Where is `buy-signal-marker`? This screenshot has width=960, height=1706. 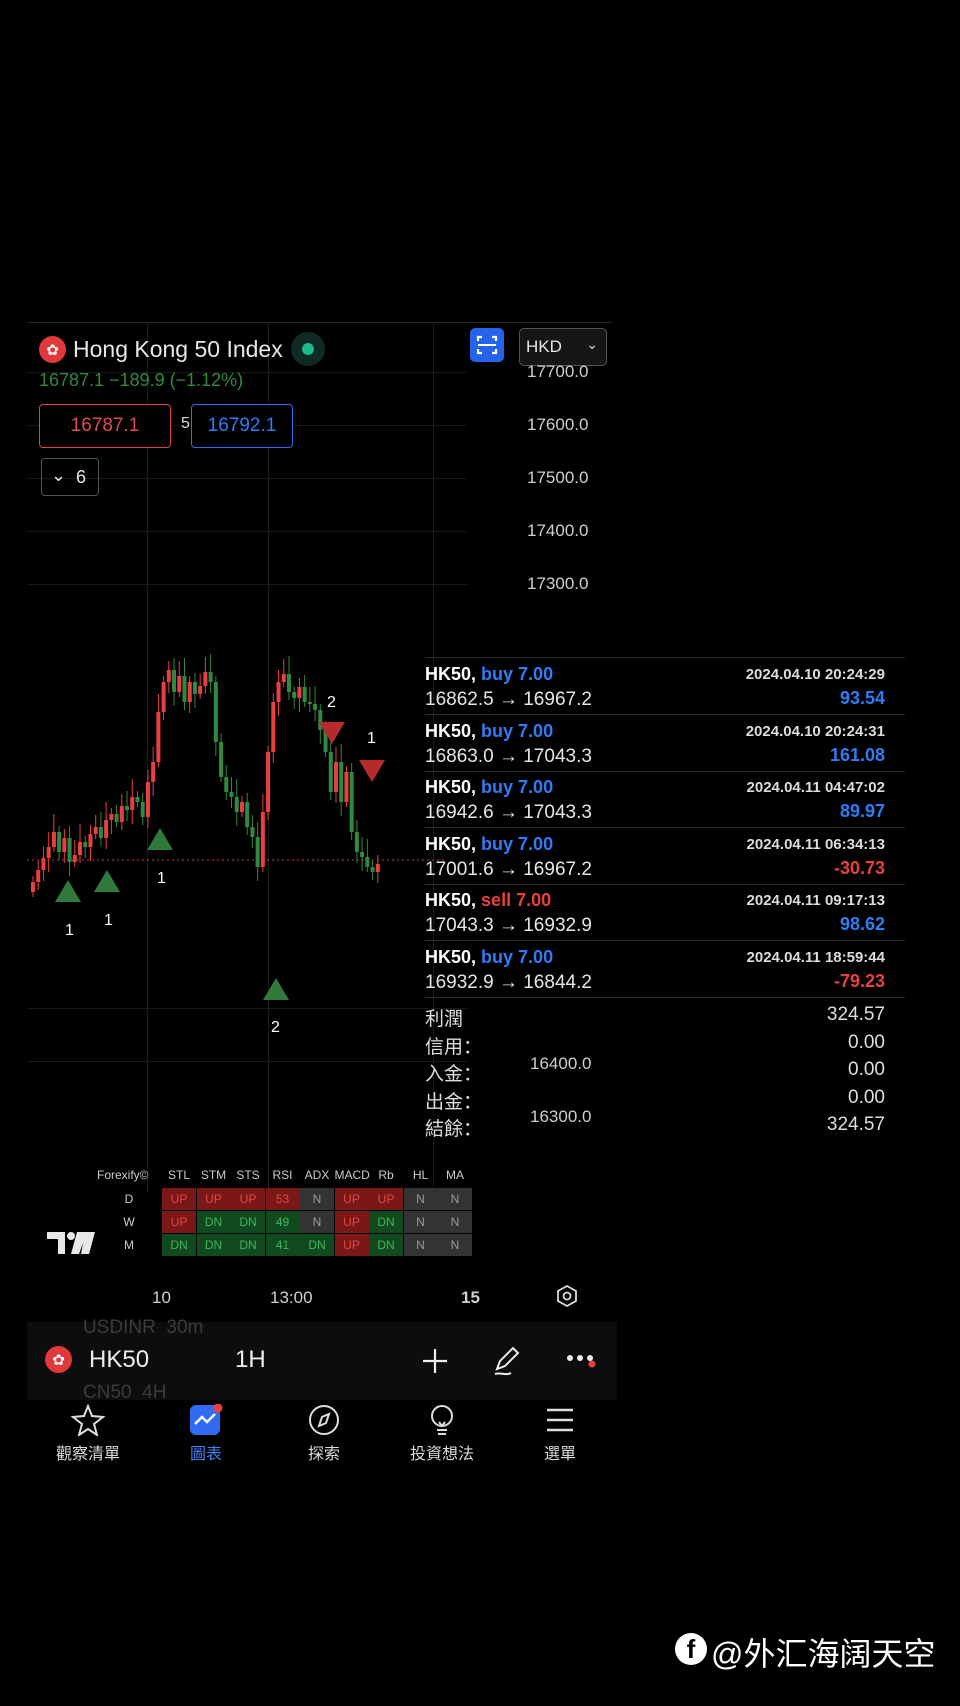
buy-signal-marker is located at coordinates (68, 891).